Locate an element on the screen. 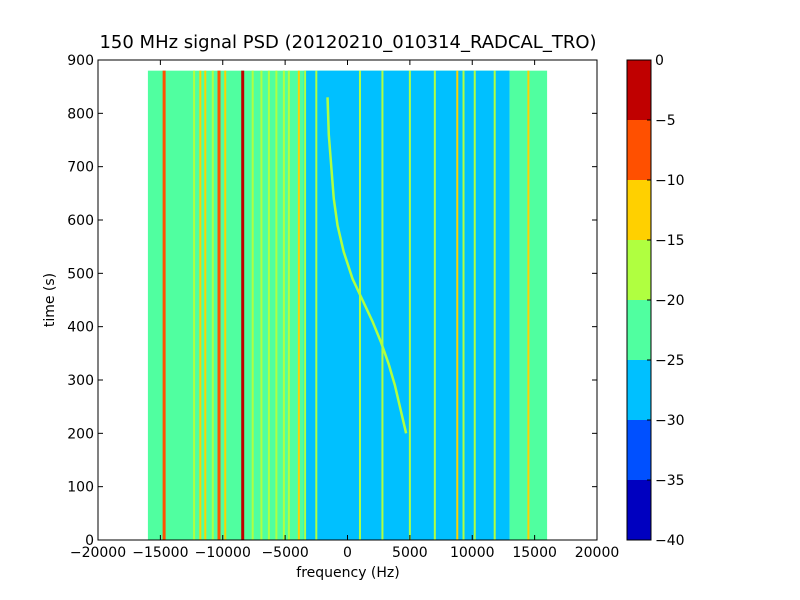 Image resolution: width=800 pixels, height=600 pixels. x-axis-label: frequency (Hz) is located at coordinates (347, 573).